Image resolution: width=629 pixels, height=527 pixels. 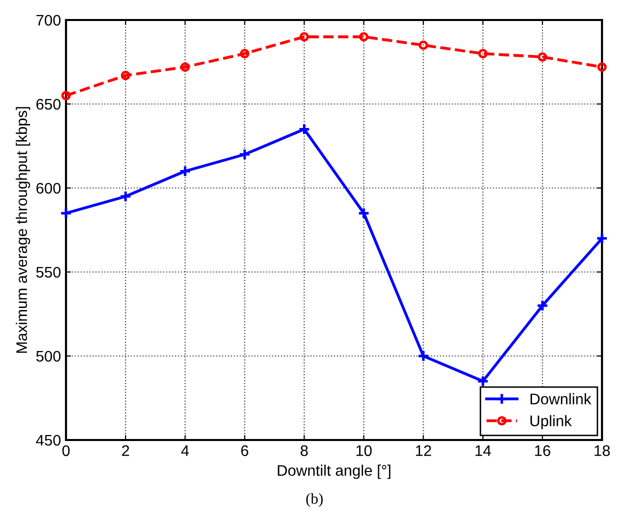 What do you see at coordinates (48, 356) in the screenshot?
I see `y-tick-label: 500` at bounding box center [48, 356].